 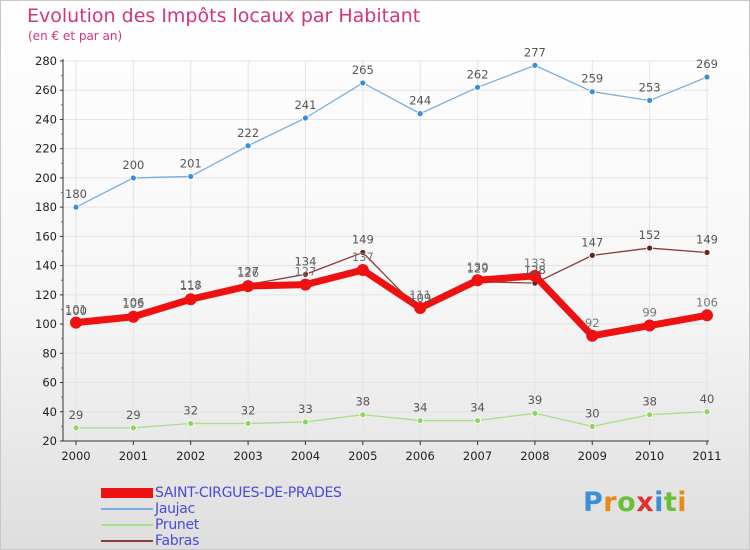 I want to click on data-label: 149, so click(x=707, y=239).